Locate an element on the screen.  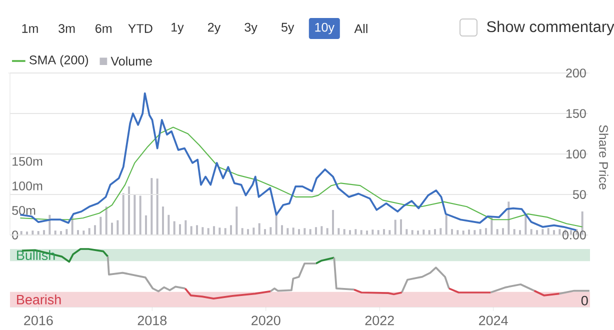
text: 10y is located at coordinates (324, 28).